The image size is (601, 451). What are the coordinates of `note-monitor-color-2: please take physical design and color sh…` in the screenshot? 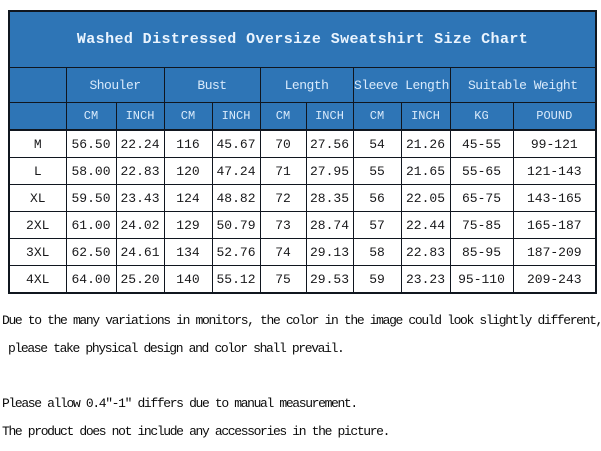 It's located at (176, 348).